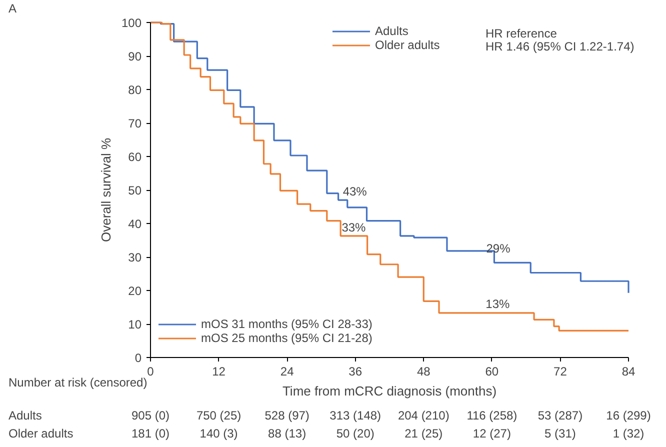  Describe the element at coordinates (12, 9) in the screenshot. I see `text: A` at that location.